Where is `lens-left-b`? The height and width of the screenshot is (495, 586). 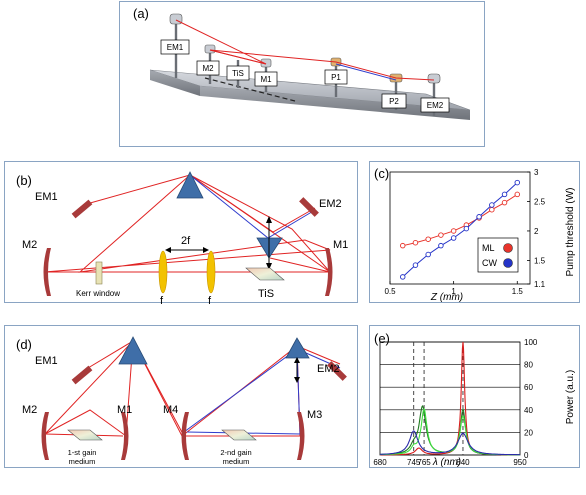 lens-left-b is located at coordinates (163, 272).